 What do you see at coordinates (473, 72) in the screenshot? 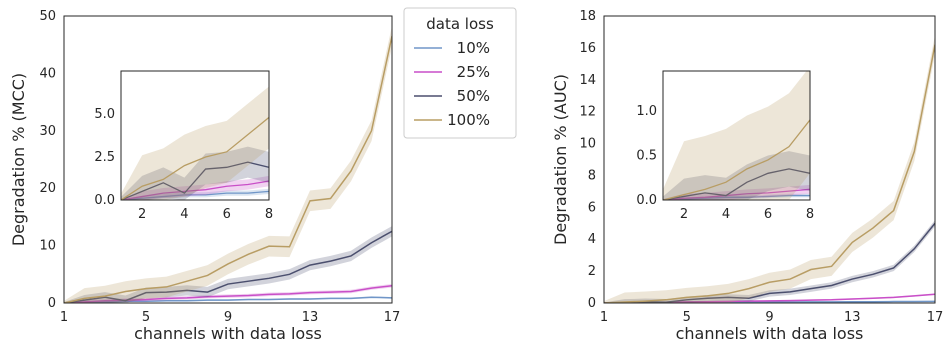
I see `legend-label-25pct: 25%` at bounding box center [473, 72].